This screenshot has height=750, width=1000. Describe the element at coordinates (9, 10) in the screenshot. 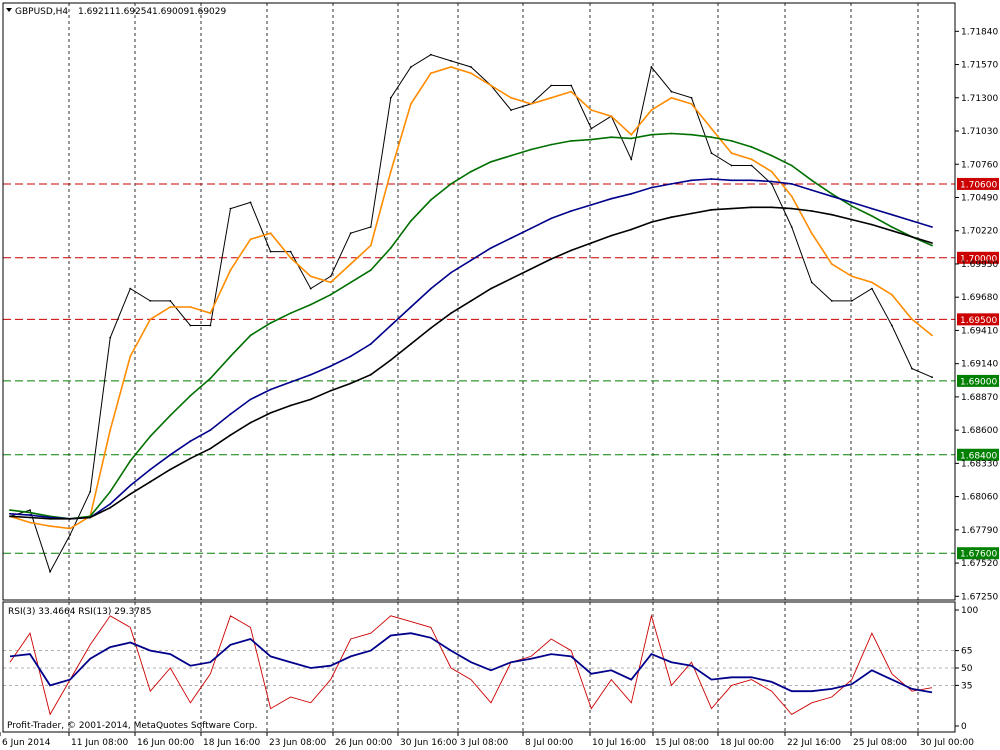

I see `menu-triangle-icon` at that location.